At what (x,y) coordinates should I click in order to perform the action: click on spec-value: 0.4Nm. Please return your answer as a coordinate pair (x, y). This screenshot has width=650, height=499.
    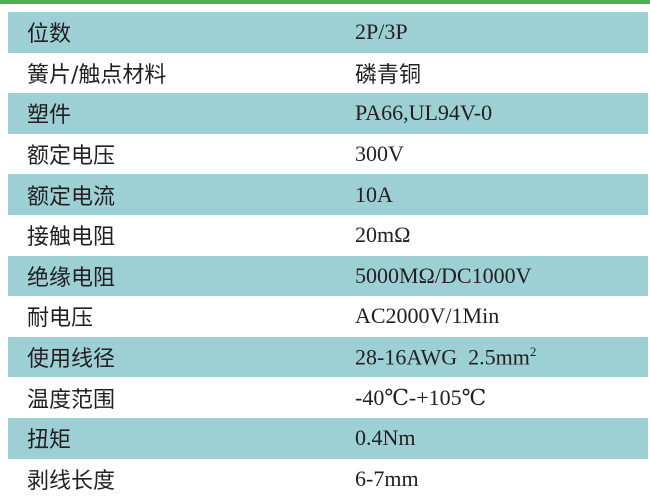
    Looking at the image, I should click on (385, 438).